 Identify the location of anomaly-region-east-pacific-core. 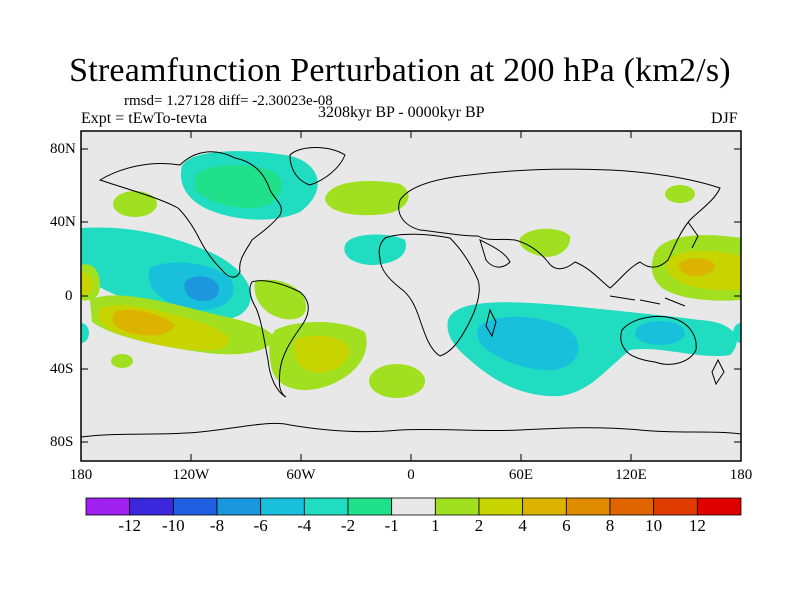
(87, 284).